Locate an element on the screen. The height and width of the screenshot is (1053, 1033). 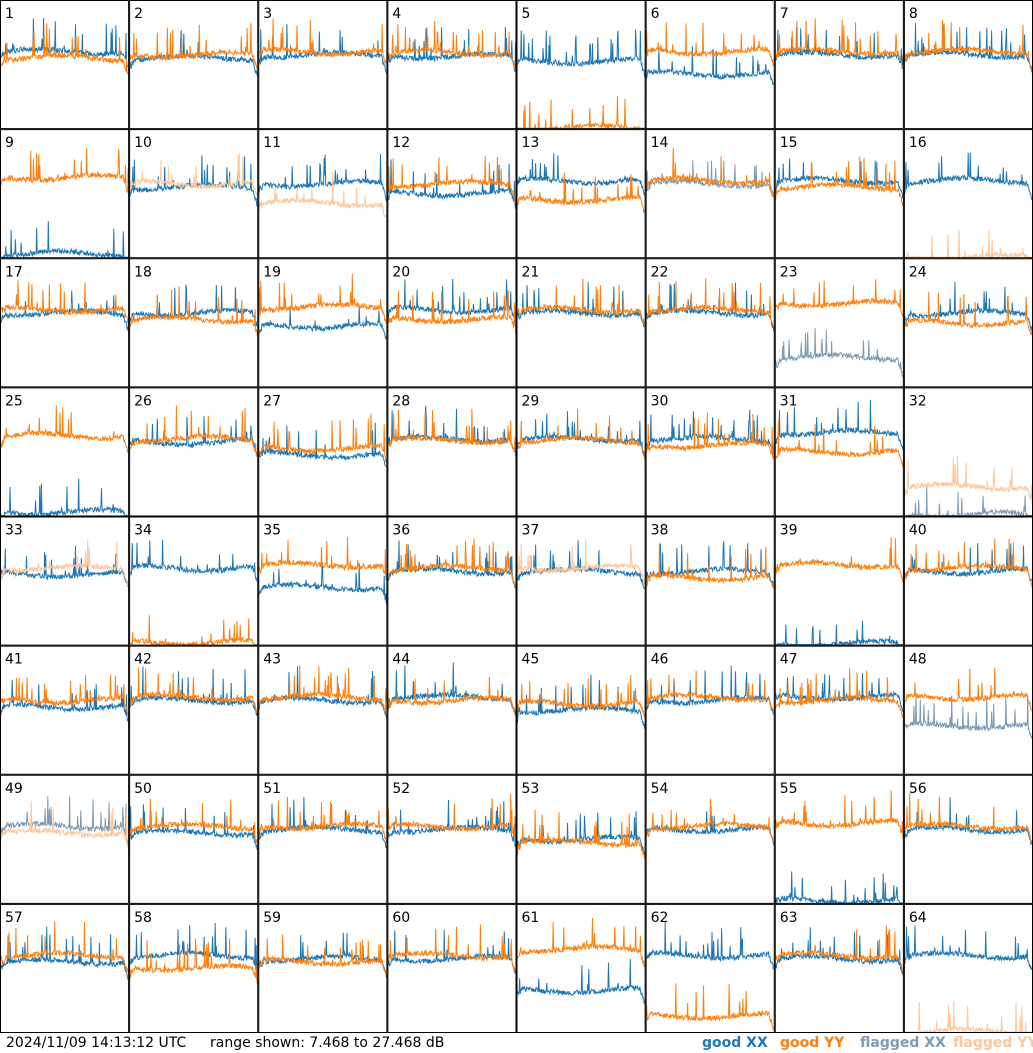
legend-good-yy: good YY is located at coordinates (812, 1043).